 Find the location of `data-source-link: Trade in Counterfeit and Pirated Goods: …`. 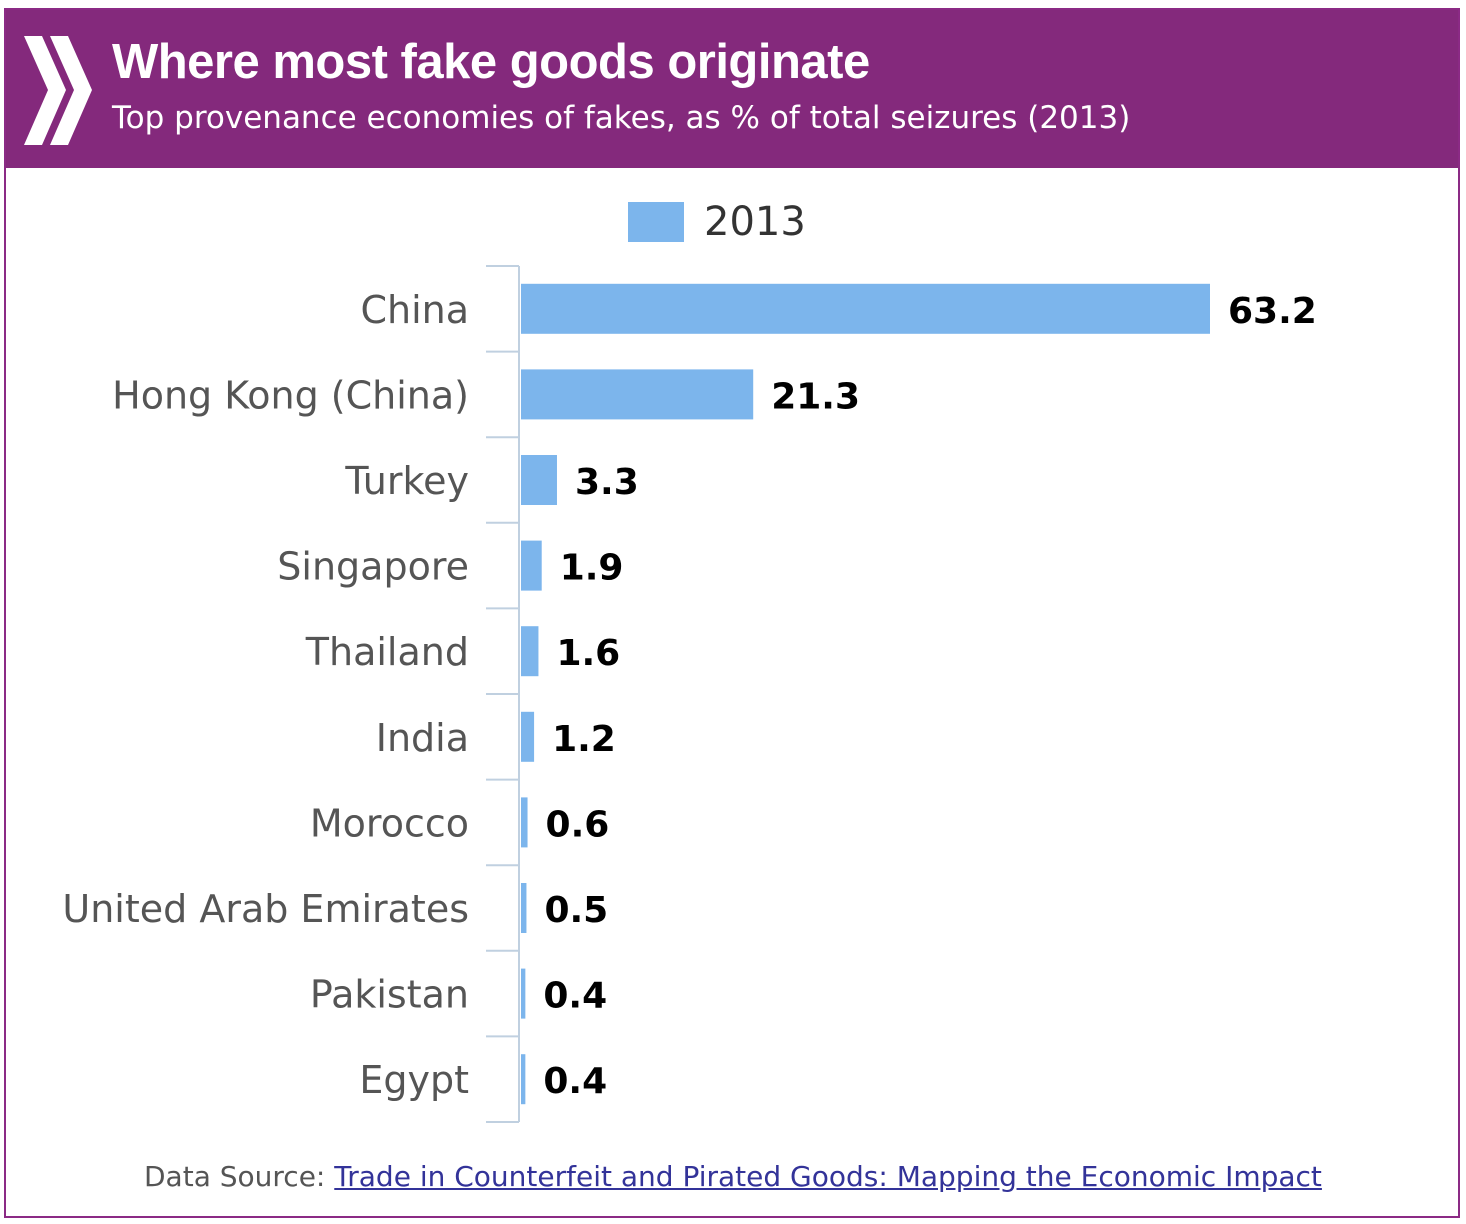

data-source-link: Trade in Counterfeit and Pirated Goods: … is located at coordinates (828, 1176).